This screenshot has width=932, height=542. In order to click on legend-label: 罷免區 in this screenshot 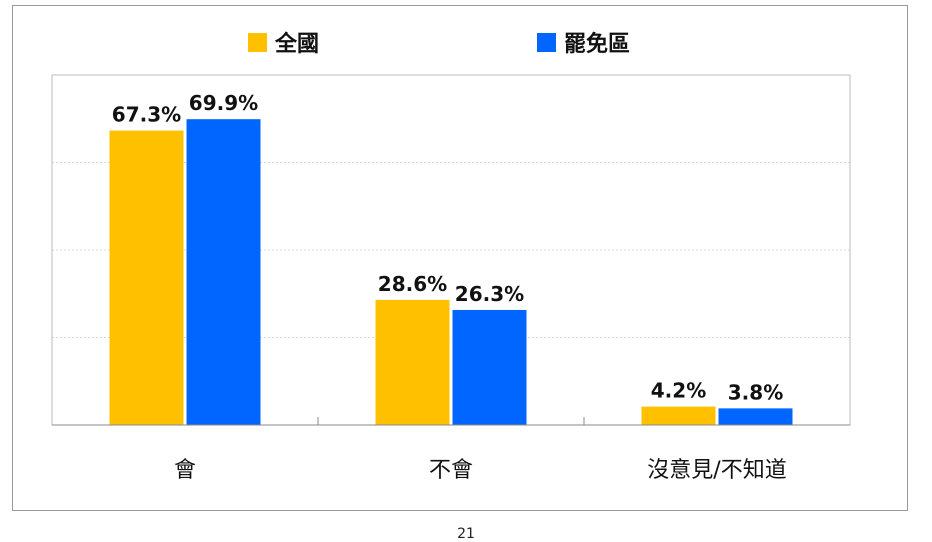, I will do `click(597, 44)`.